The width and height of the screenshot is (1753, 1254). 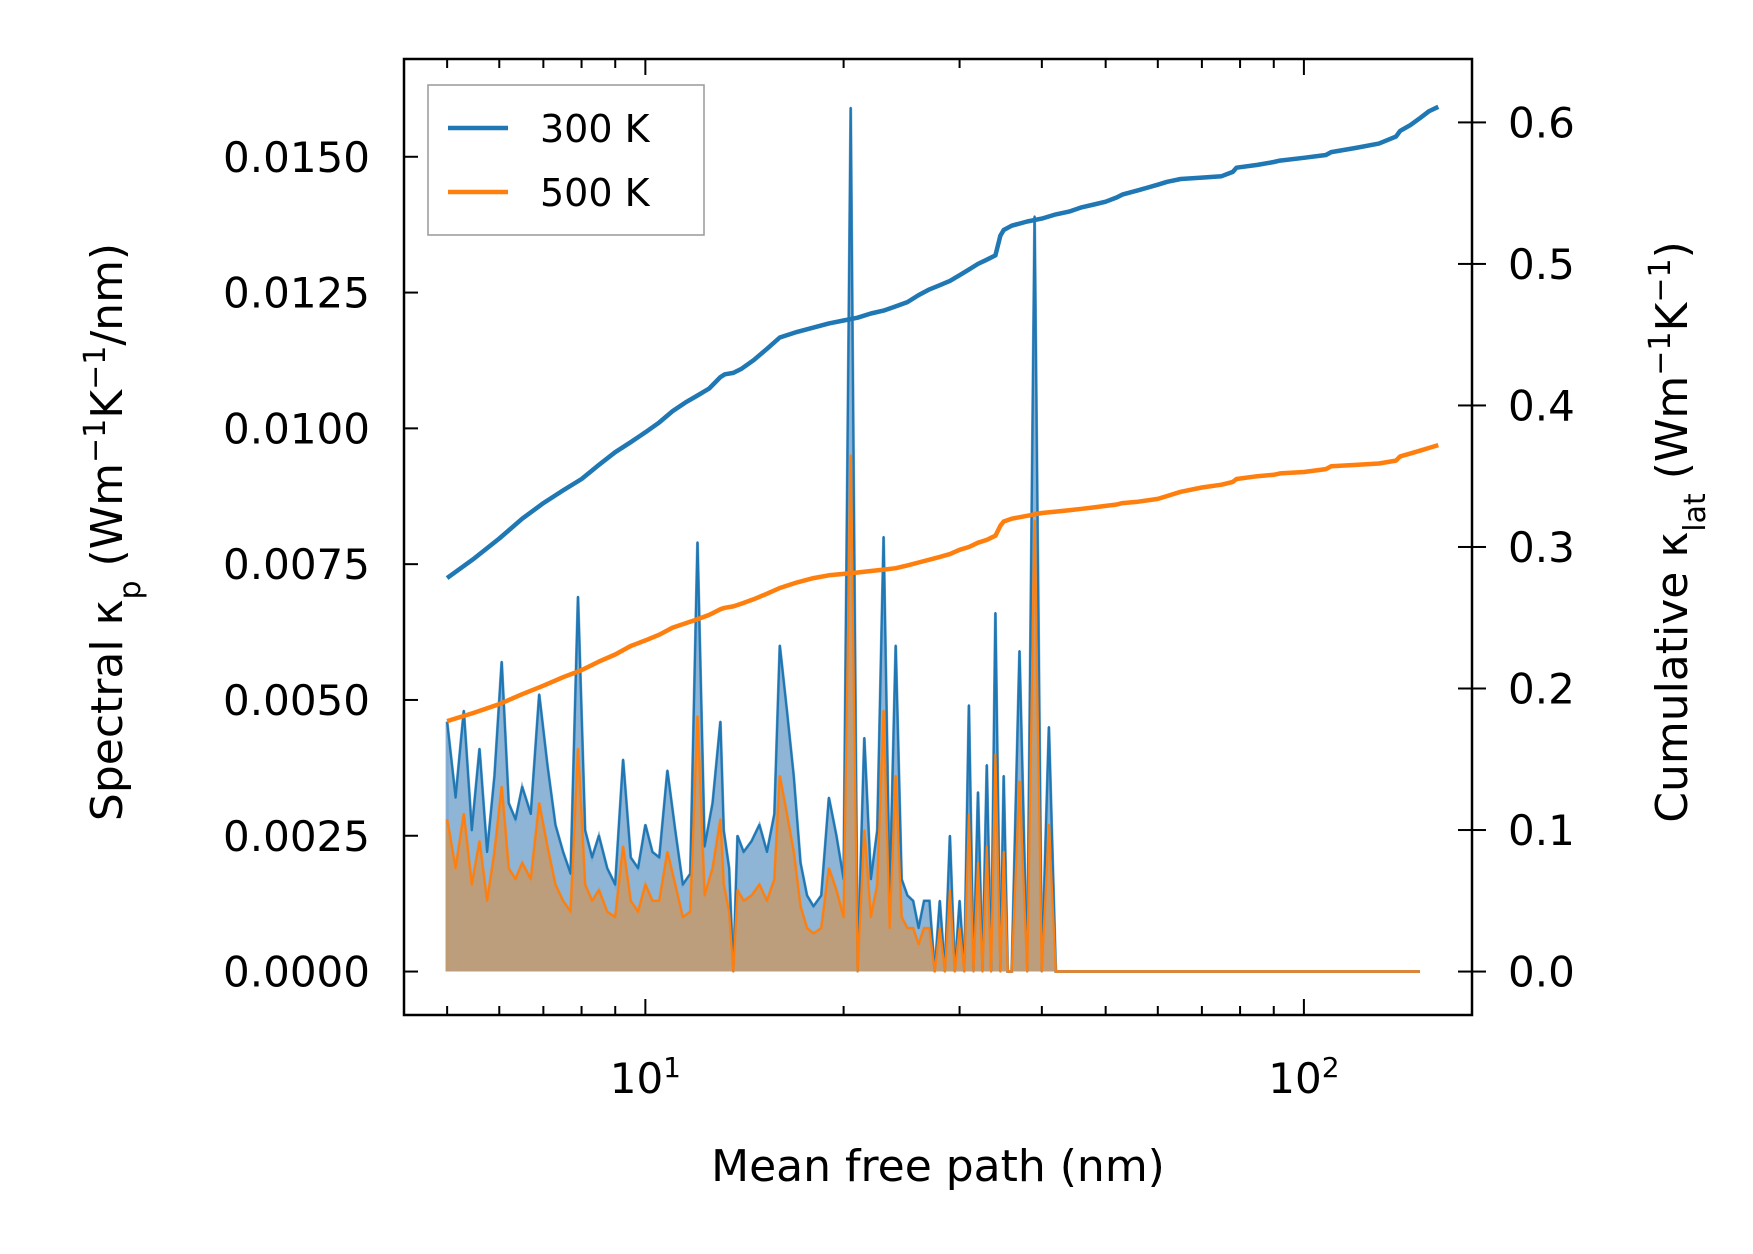 I want to click on y-right-label-unit-close: ), so click(x=1672, y=249).